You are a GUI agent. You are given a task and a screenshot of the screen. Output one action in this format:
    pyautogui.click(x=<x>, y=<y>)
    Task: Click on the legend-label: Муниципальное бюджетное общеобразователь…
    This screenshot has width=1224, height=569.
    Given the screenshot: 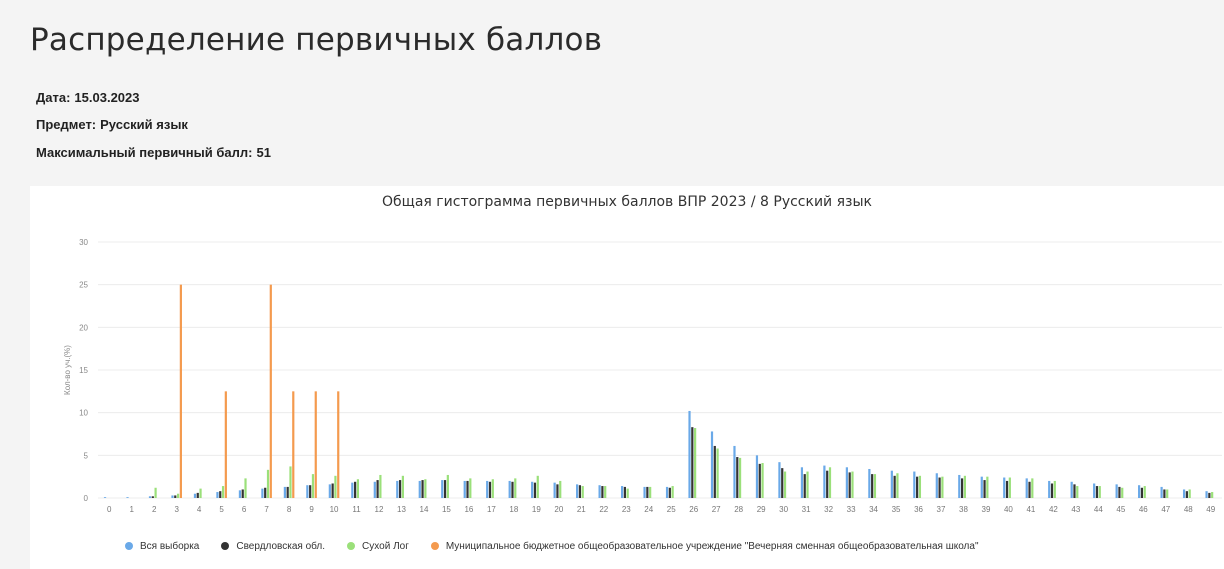 What is the action you would take?
    pyautogui.click(x=712, y=546)
    